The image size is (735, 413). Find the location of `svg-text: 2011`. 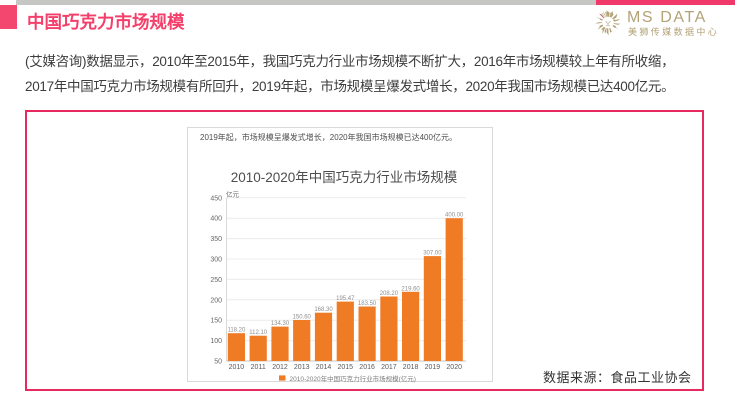

svg-text: 2011 is located at coordinates (258, 367).